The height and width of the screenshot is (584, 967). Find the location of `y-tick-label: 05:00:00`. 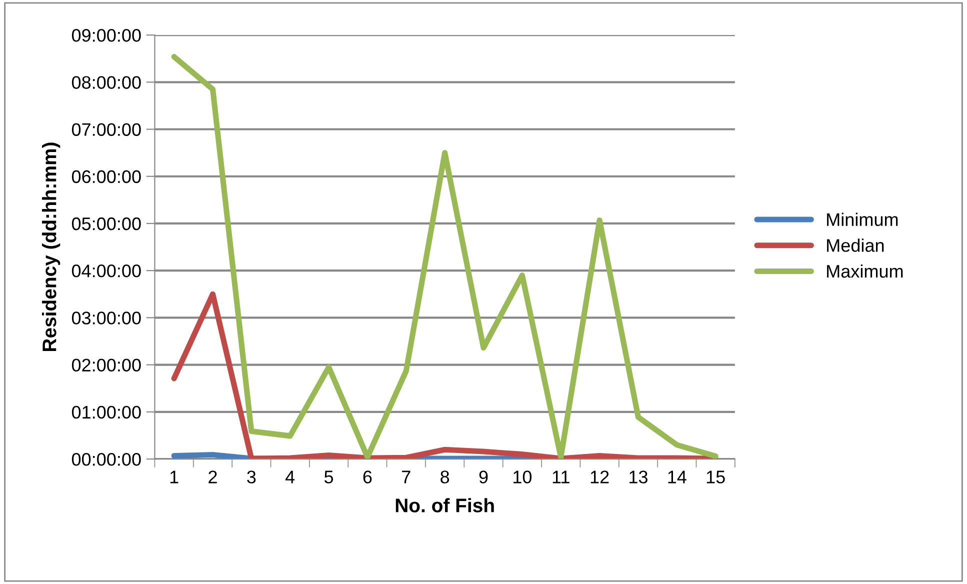

y-tick-label: 05:00:00 is located at coordinates (106, 223).